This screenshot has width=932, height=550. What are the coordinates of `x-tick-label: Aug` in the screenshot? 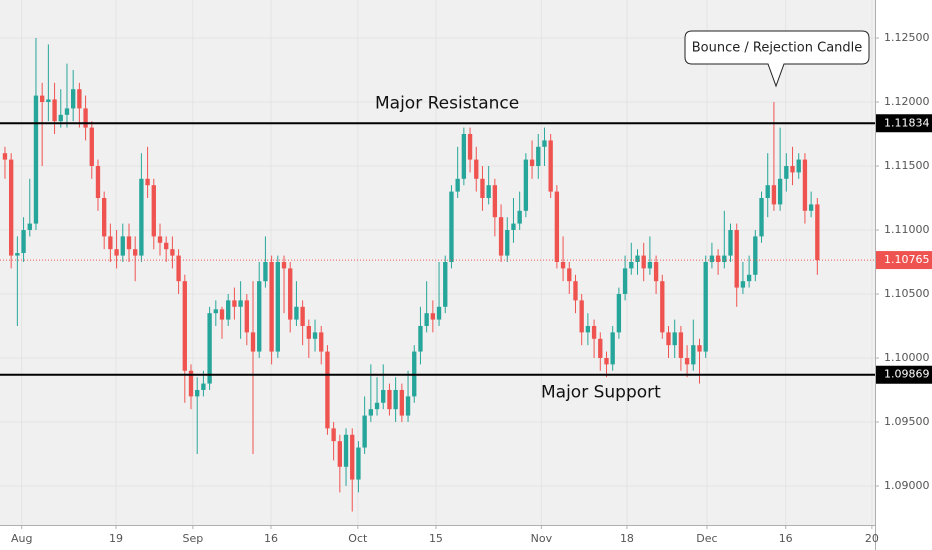 It's located at (21, 538).